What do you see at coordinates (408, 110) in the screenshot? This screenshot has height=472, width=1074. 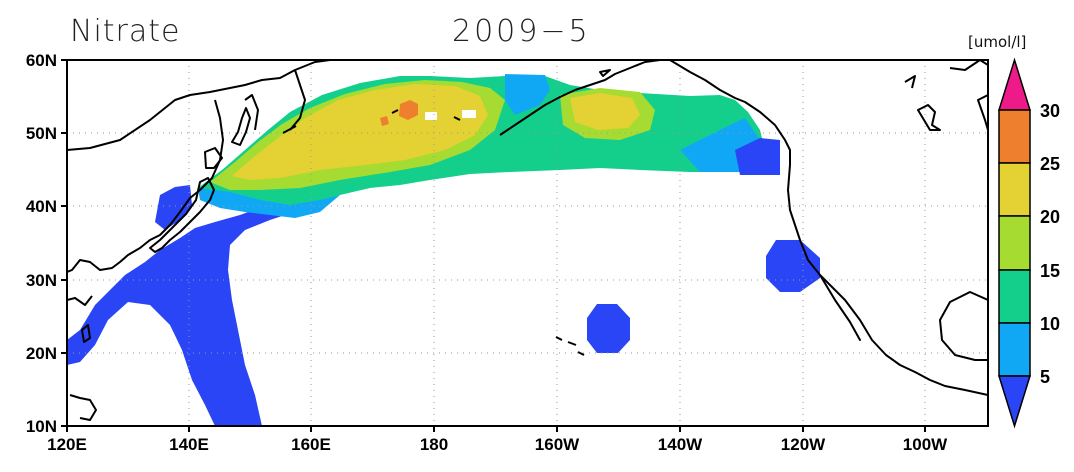 I see `nitrate-peak-region` at bounding box center [408, 110].